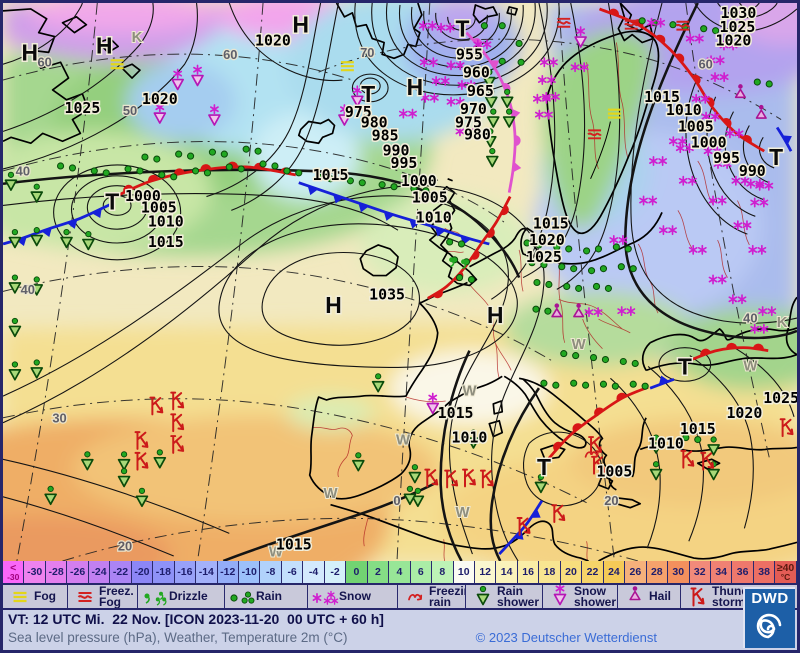  I want to click on dwd-spiral-icon, so click(769, 626).